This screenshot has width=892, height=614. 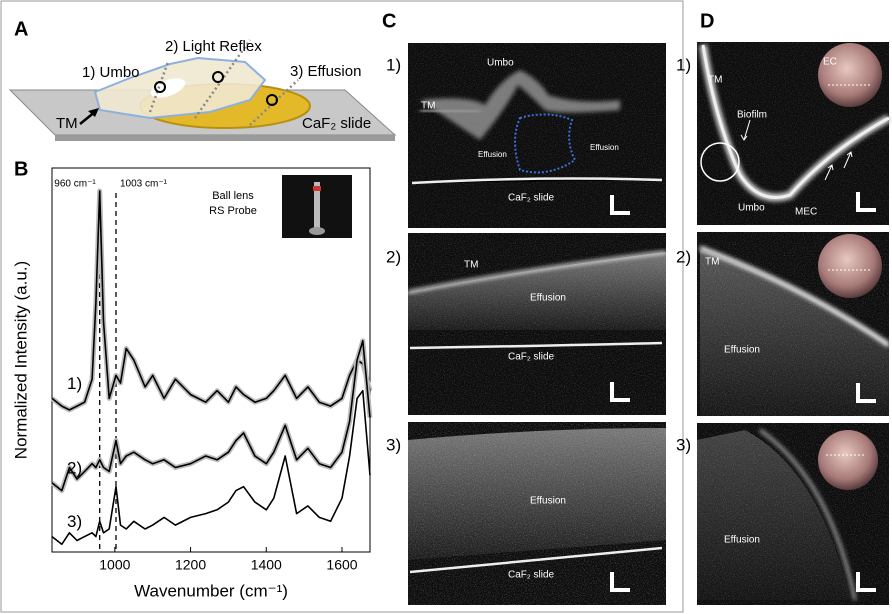 I want to click on x-tick-label: 1600, so click(x=341, y=565).